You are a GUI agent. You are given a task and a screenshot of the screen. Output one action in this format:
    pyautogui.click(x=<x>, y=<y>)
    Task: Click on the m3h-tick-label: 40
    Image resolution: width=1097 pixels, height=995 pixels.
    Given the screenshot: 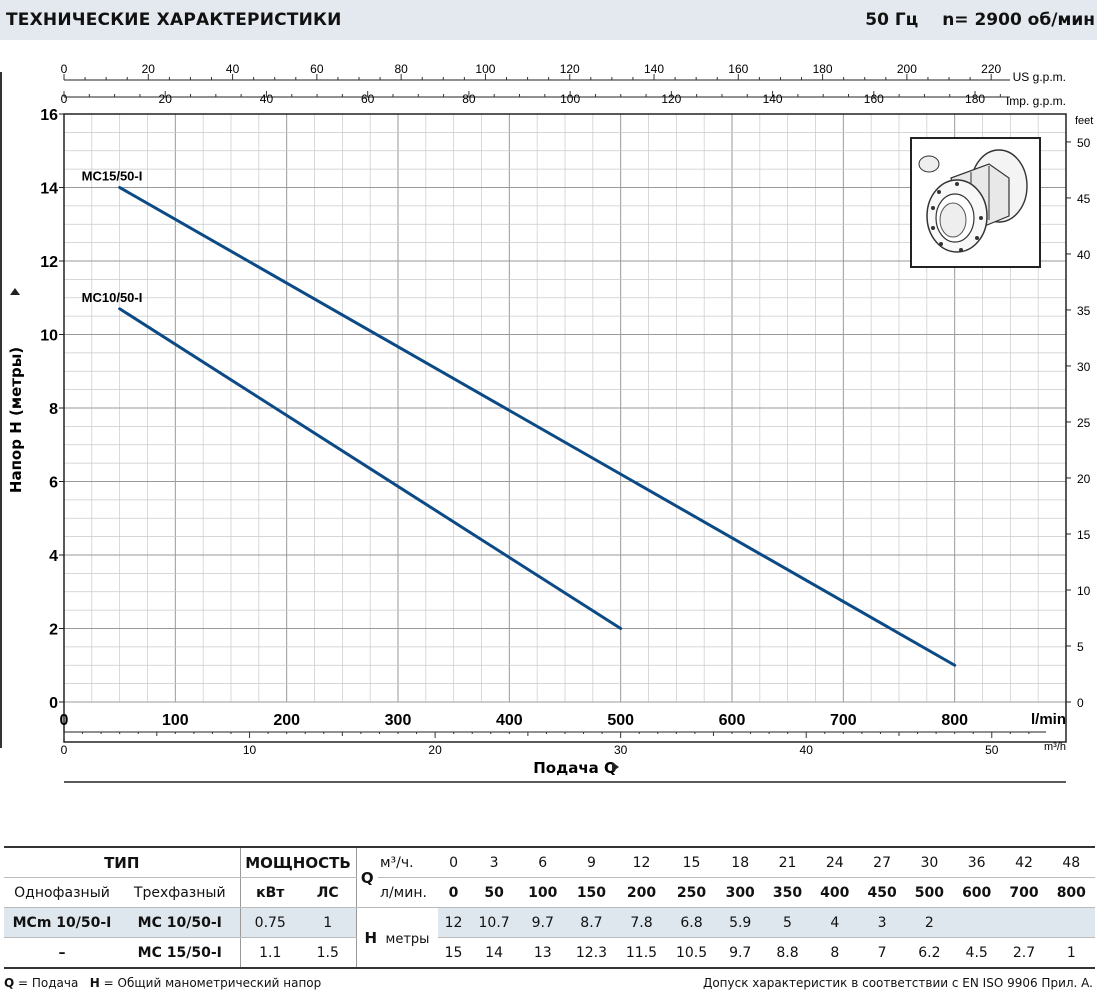 What is the action you would take?
    pyautogui.click(x=807, y=750)
    